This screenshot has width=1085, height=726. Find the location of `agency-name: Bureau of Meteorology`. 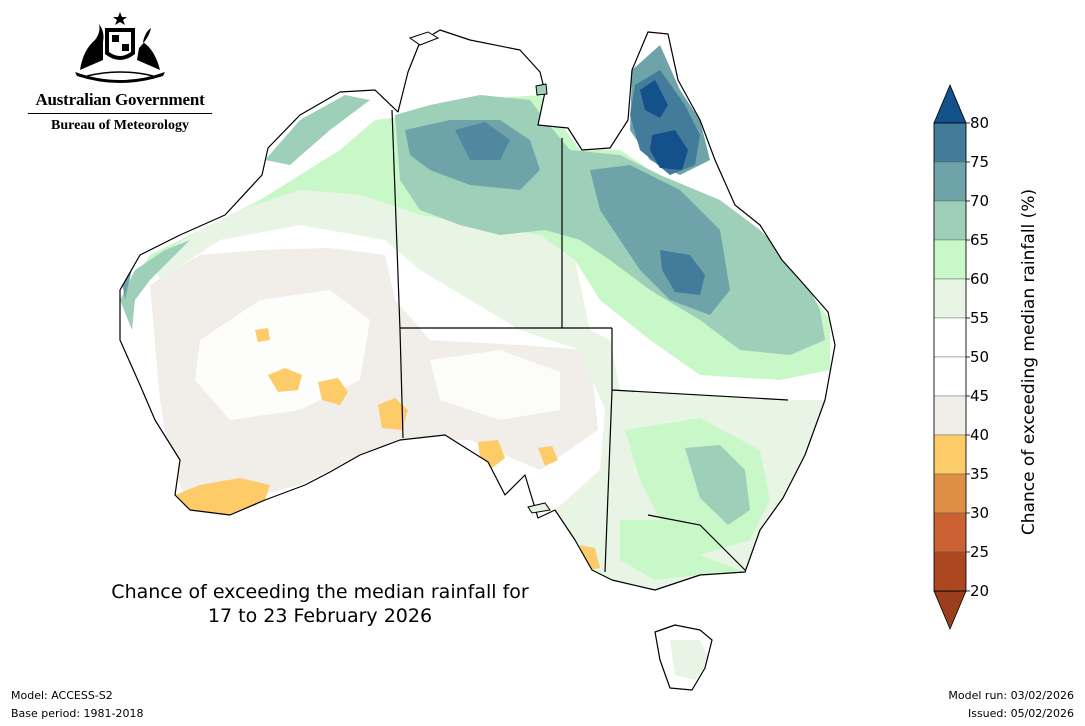

agency-name: Bureau of Meteorology is located at coordinates (120, 125).